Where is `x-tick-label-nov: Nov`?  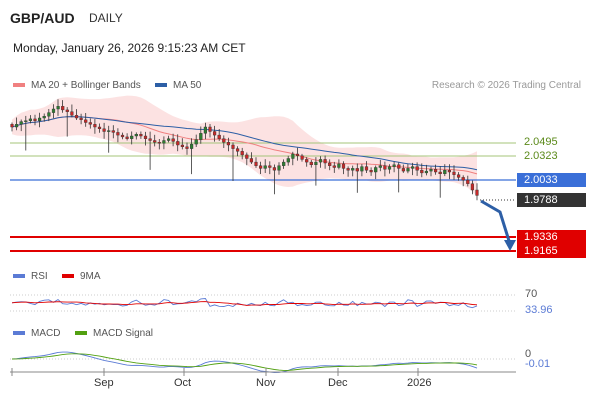
x-tick-label-nov: Nov is located at coordinates (266, 383).